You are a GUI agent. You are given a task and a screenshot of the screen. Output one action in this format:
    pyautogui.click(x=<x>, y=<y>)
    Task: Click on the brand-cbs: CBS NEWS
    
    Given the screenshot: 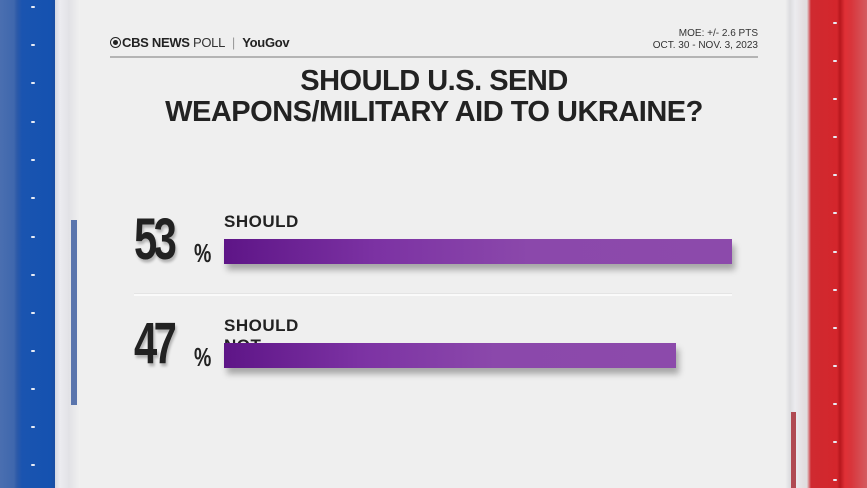 What is the action you would take?
    pyautogui.click(x=156, y=42)
    